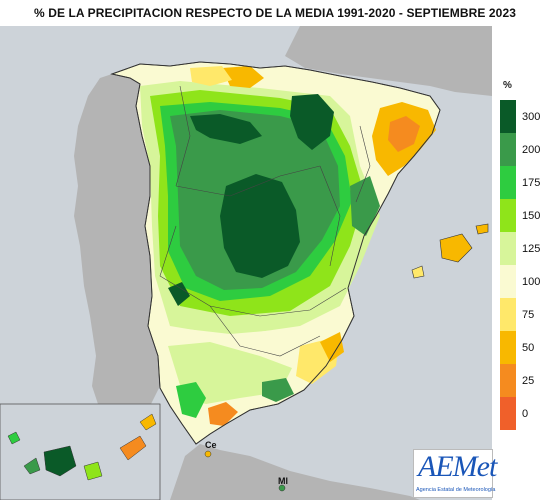  What do you see at coordinates (531, 149) in the screenshot?
I see `legend-tick-label: 200` at bounding box center [531, 149].